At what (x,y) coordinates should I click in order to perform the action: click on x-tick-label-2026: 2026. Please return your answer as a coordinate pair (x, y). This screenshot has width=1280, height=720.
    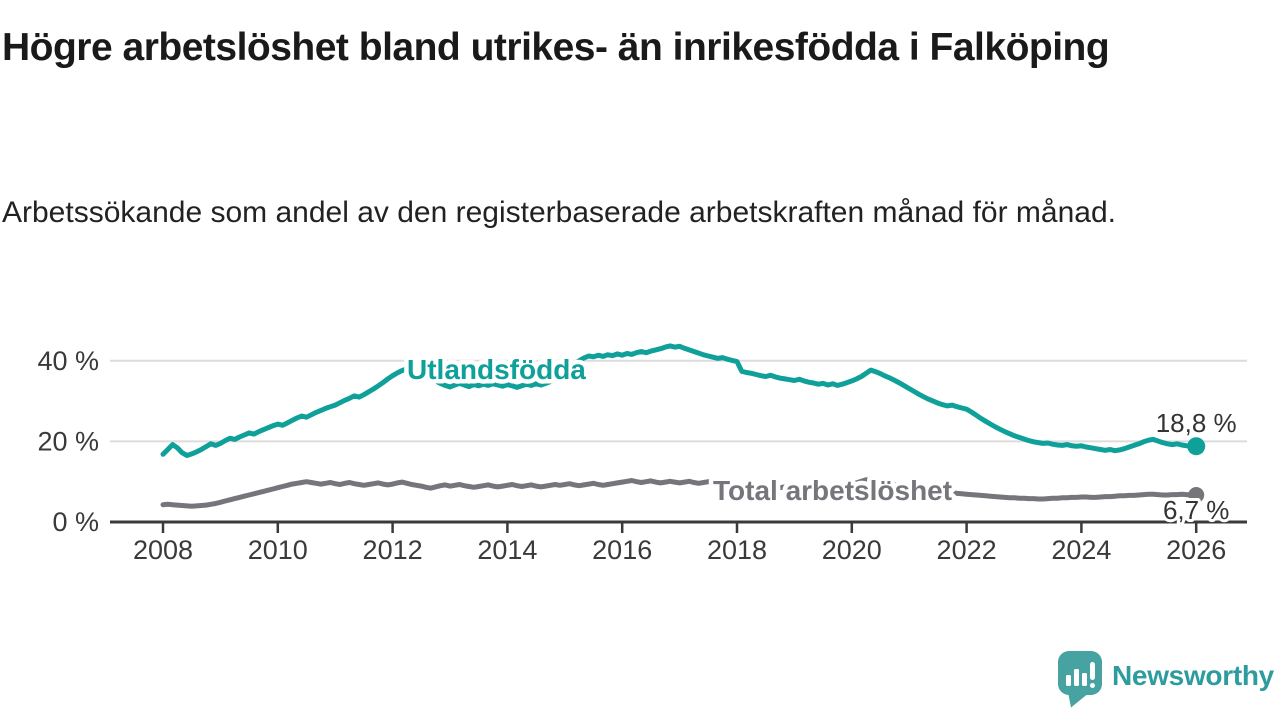
    Looking at the image, I should click on (1196, 550).